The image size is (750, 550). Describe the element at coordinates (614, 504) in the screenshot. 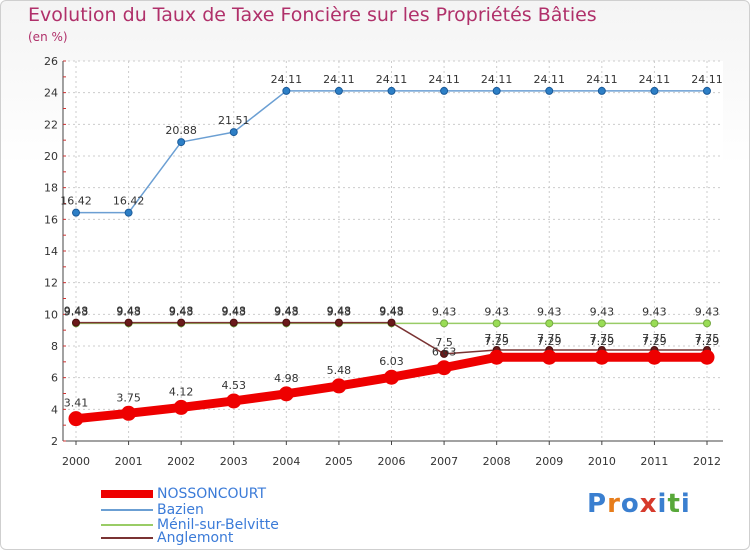

I see `logo-letter: r` at that location.